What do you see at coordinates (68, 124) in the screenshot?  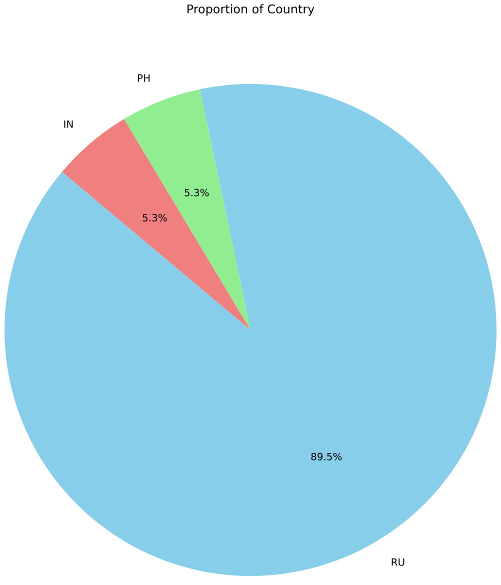 I see `slice-label: IN` at bounding box center [68, 124].